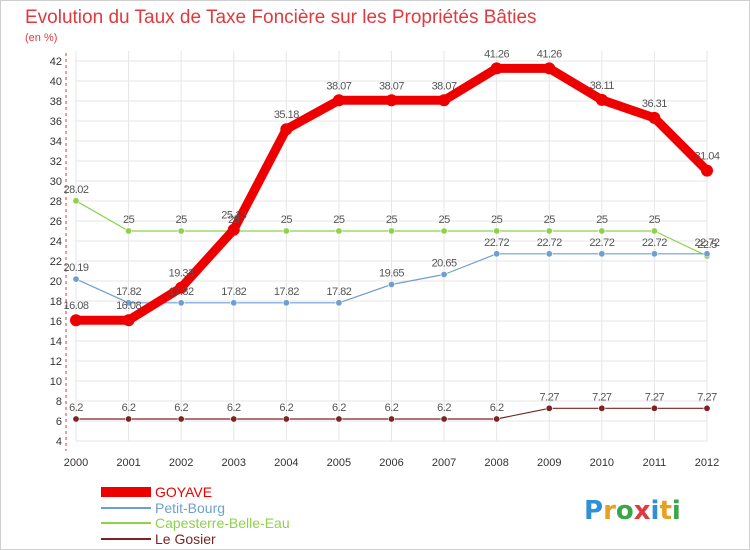  Describe the element at coordinates (181, 274) in the screenshot. I see `data-label: 19.33` at that location.